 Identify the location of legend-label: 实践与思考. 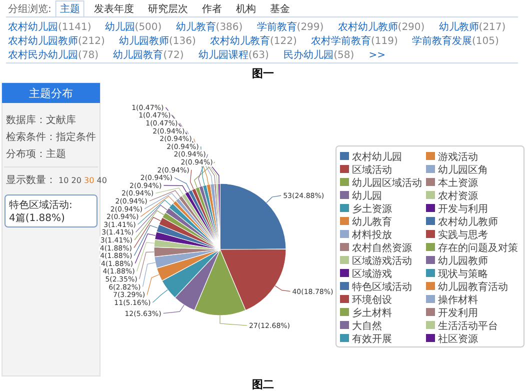
(463, 235).